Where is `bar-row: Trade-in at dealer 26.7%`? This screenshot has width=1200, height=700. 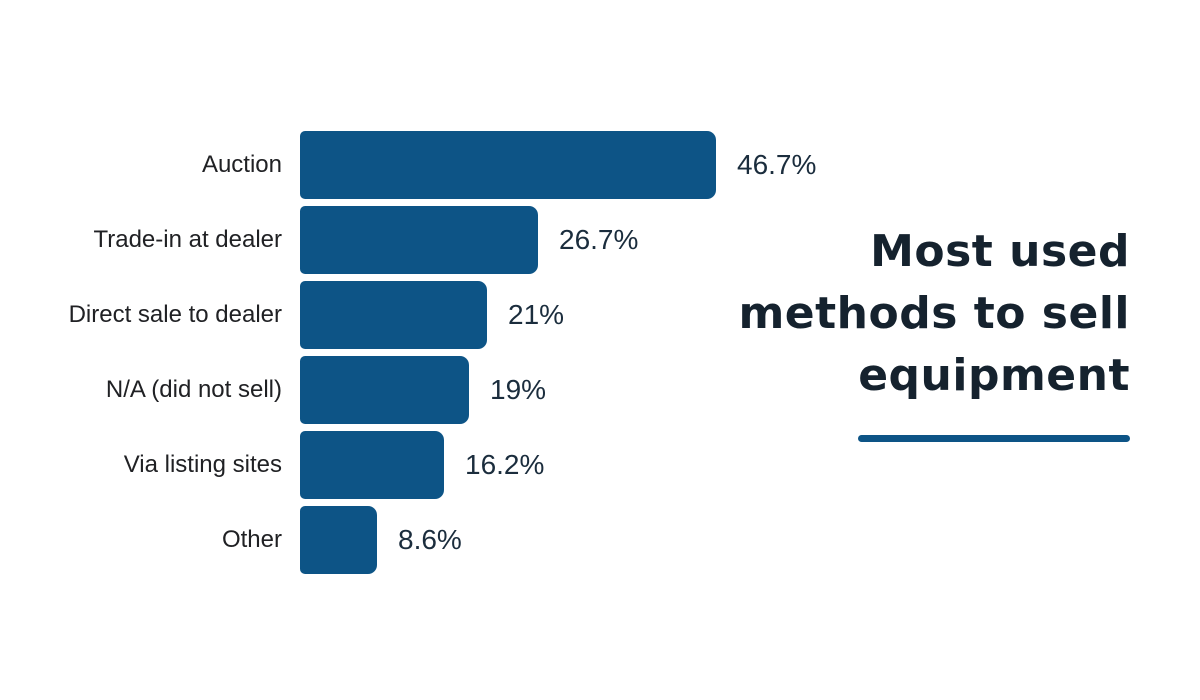 bar-row: Trade-in at dealer 26.7% is located at coordinates (600, 240).